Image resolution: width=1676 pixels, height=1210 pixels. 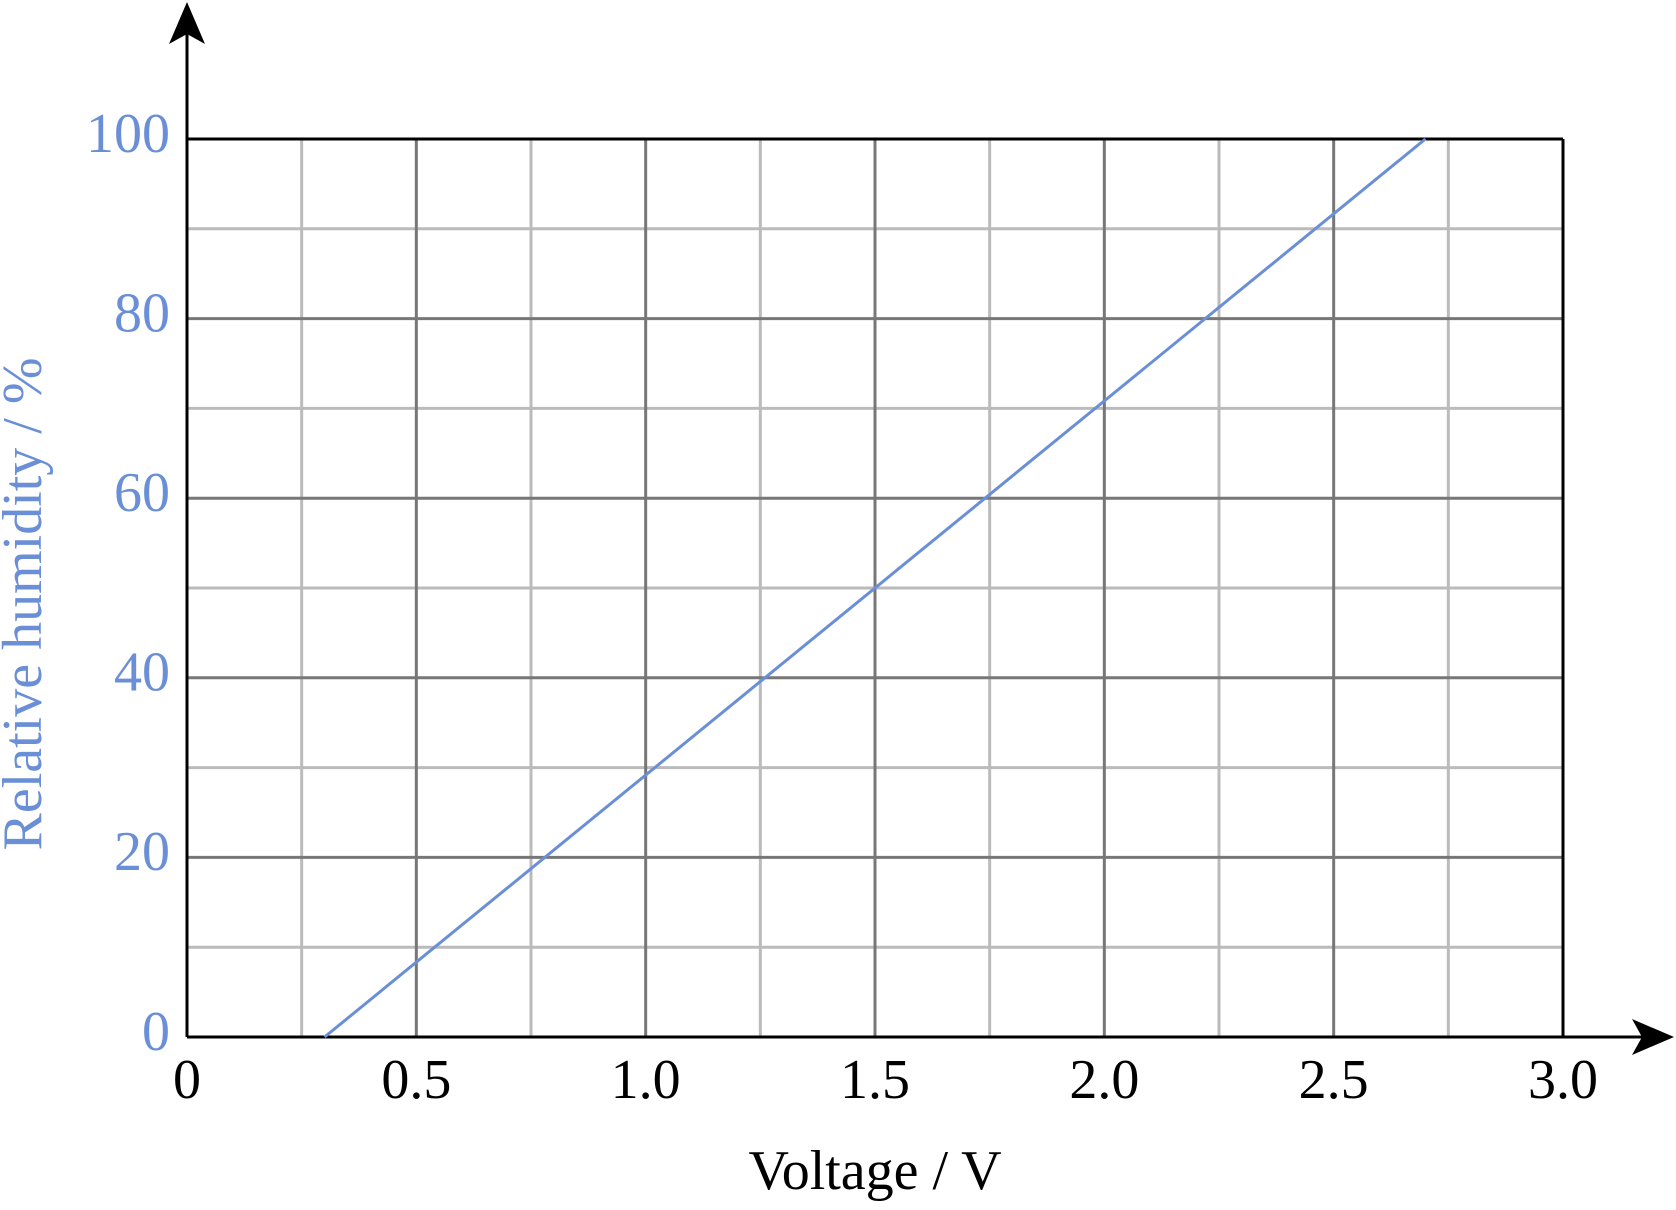 What do you see at coordinates (416, 1080) in the screenshot?
I see `x-tick-label: 0.5` at bounding box center [416, 1080].